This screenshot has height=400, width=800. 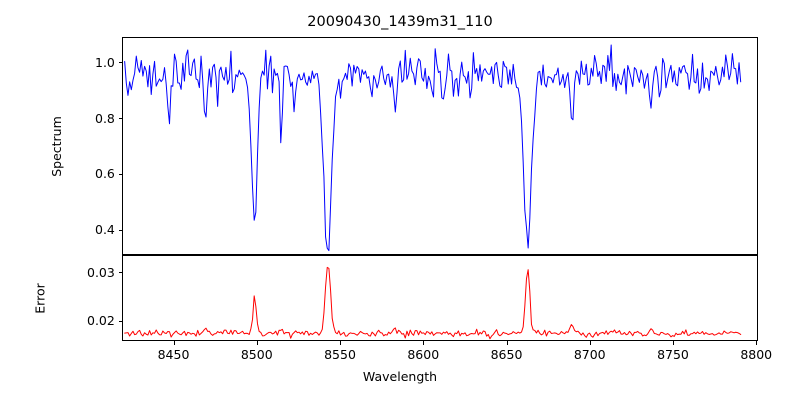 I want to click on x-tick-label: 8600, so click(x=423, y=354).